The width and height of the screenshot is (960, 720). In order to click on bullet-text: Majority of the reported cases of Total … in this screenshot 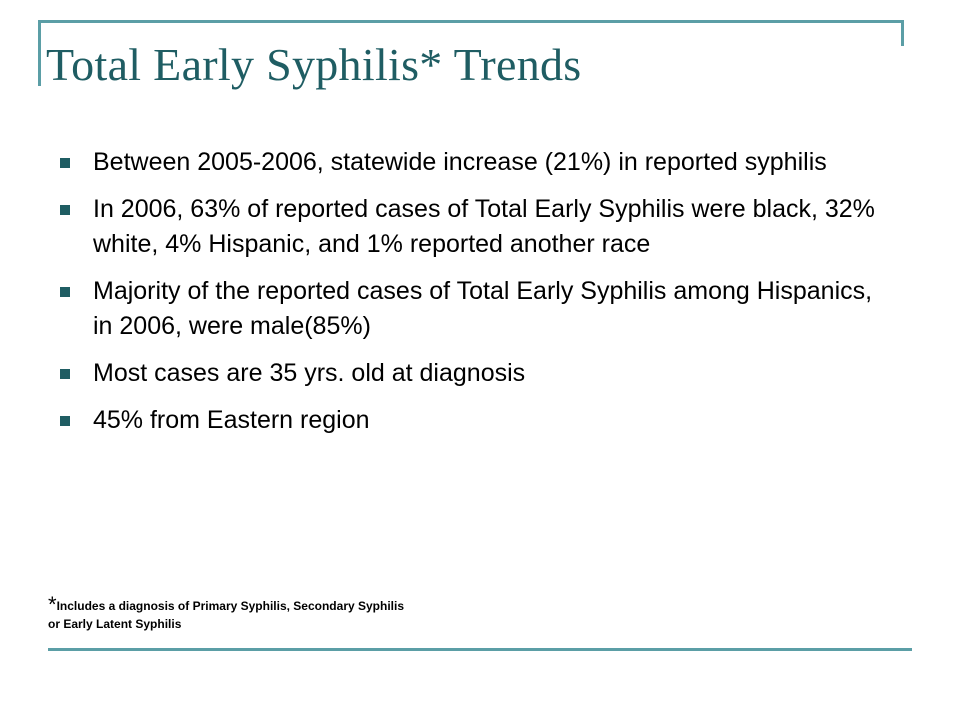, I will do `click(483, 308)`.